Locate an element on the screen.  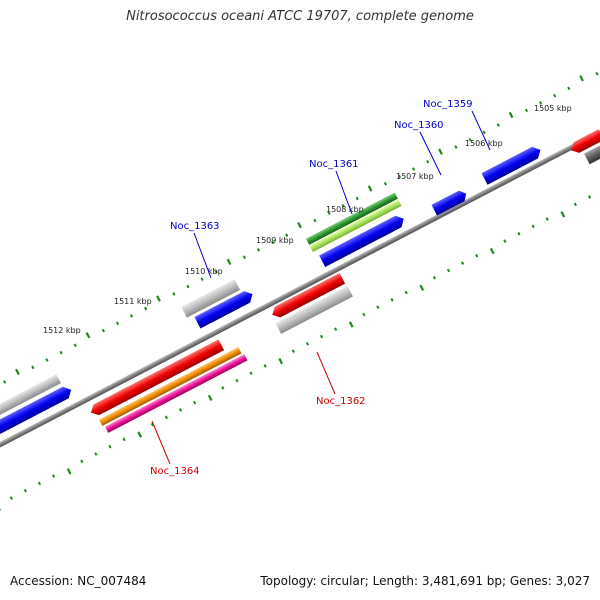
gene-reverse-darkgrey-far-right is located at coordinates (592, 150).